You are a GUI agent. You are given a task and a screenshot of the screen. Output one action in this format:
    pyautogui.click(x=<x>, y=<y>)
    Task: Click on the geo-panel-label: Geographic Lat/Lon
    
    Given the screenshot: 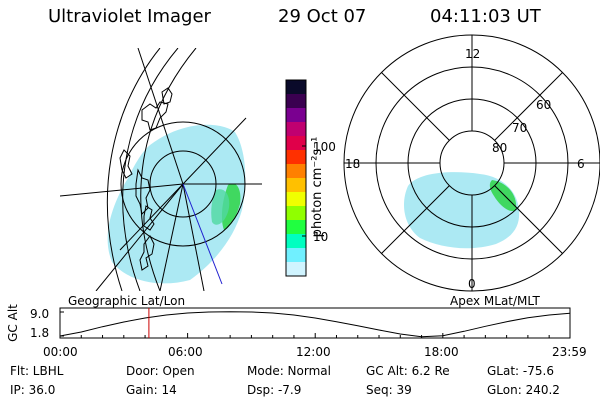 What is the action you would take?
    pyautogui.click(x=127, y=301)
    